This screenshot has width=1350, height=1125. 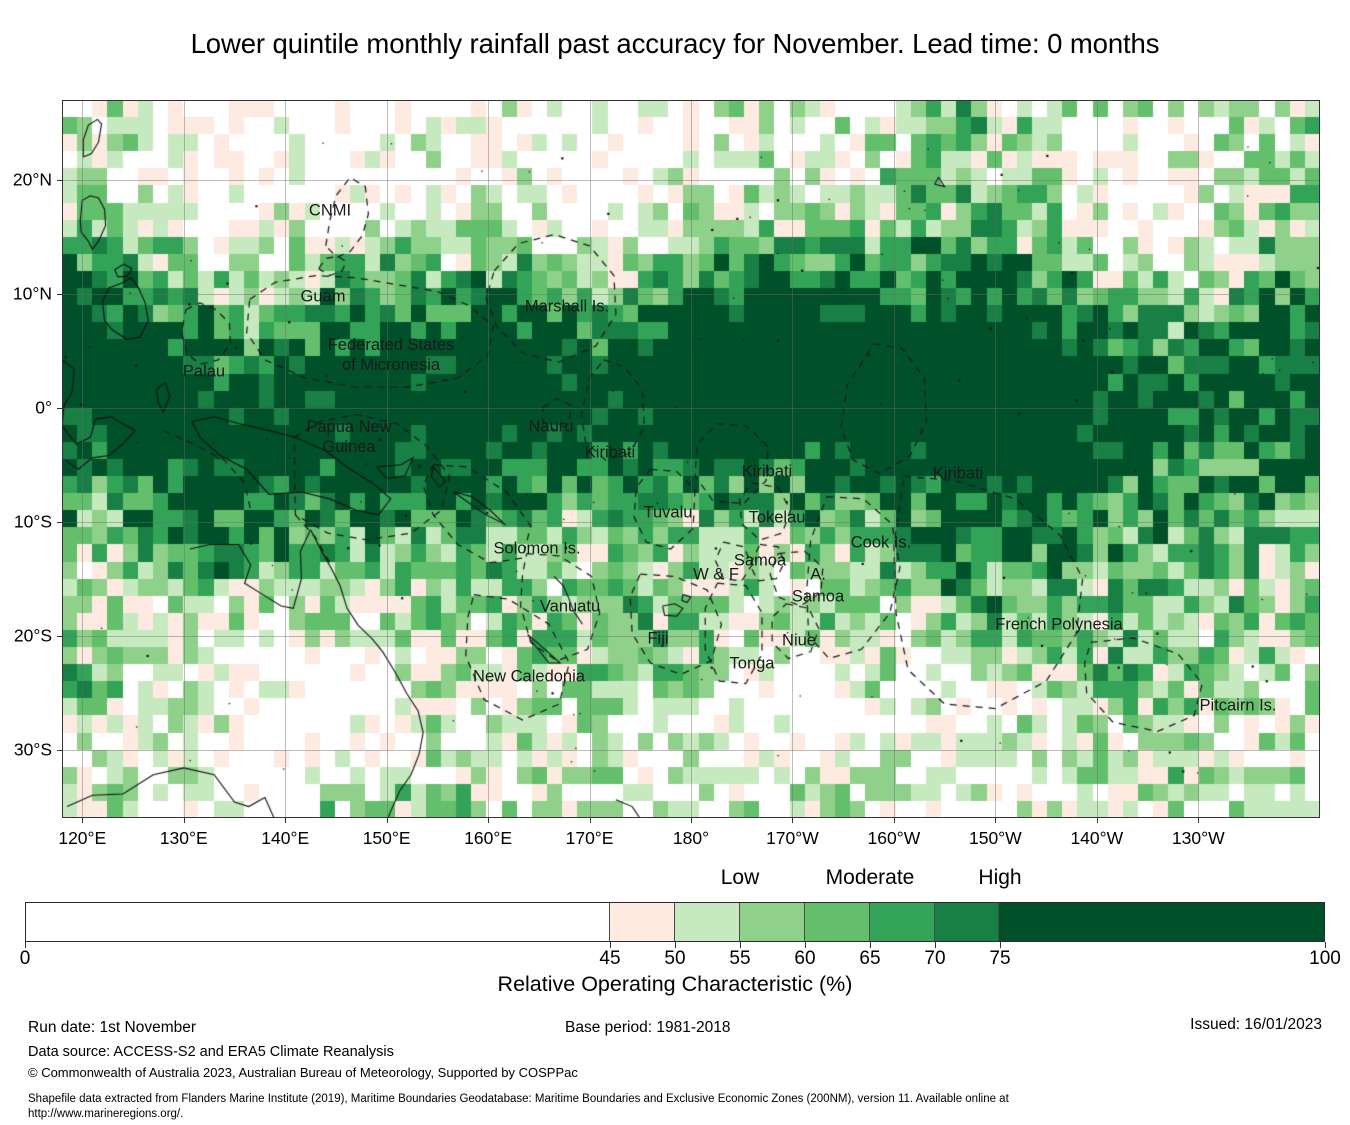 I want to click on colorbar-tick-label: 60, so click(x=805, y=958).